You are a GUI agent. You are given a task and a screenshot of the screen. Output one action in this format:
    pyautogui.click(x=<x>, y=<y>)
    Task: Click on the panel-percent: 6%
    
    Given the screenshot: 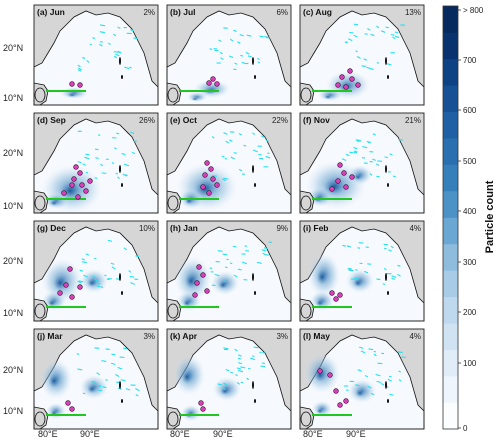 What is the action you would take?
    pyautogui.click(x=282, y=12)
    